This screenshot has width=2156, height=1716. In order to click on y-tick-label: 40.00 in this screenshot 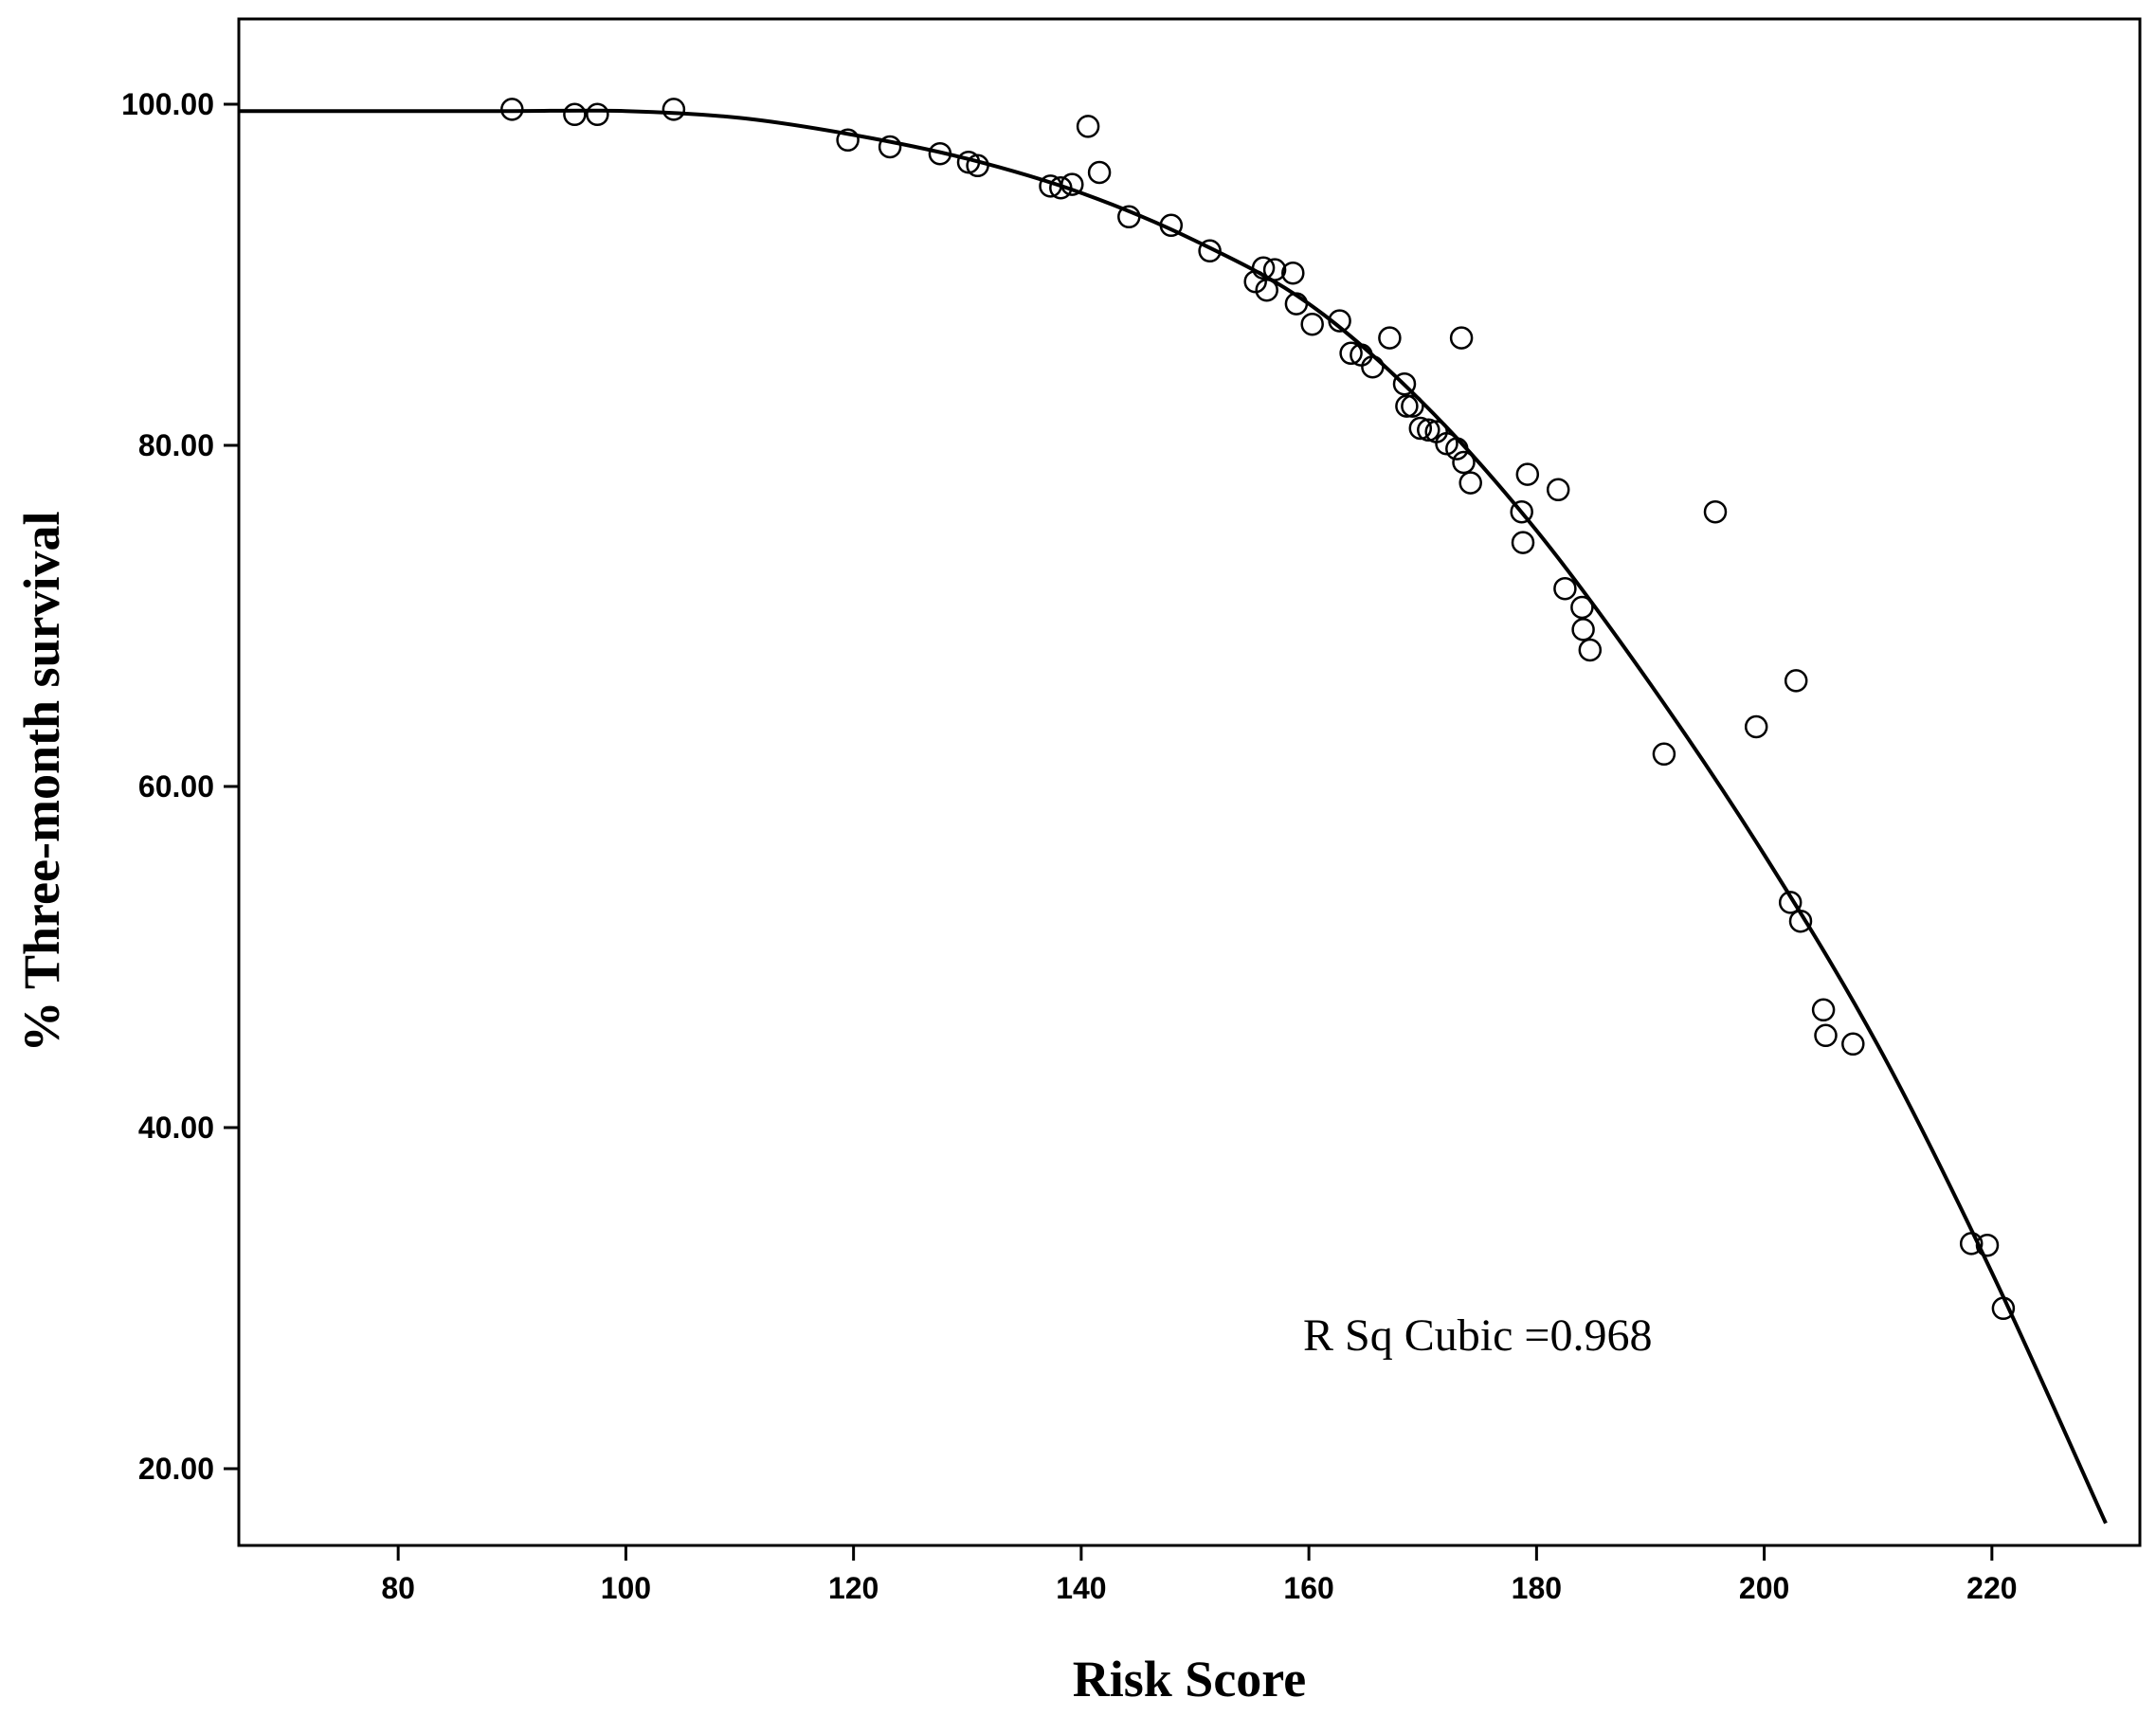, I will do `click(176, 1128)`.